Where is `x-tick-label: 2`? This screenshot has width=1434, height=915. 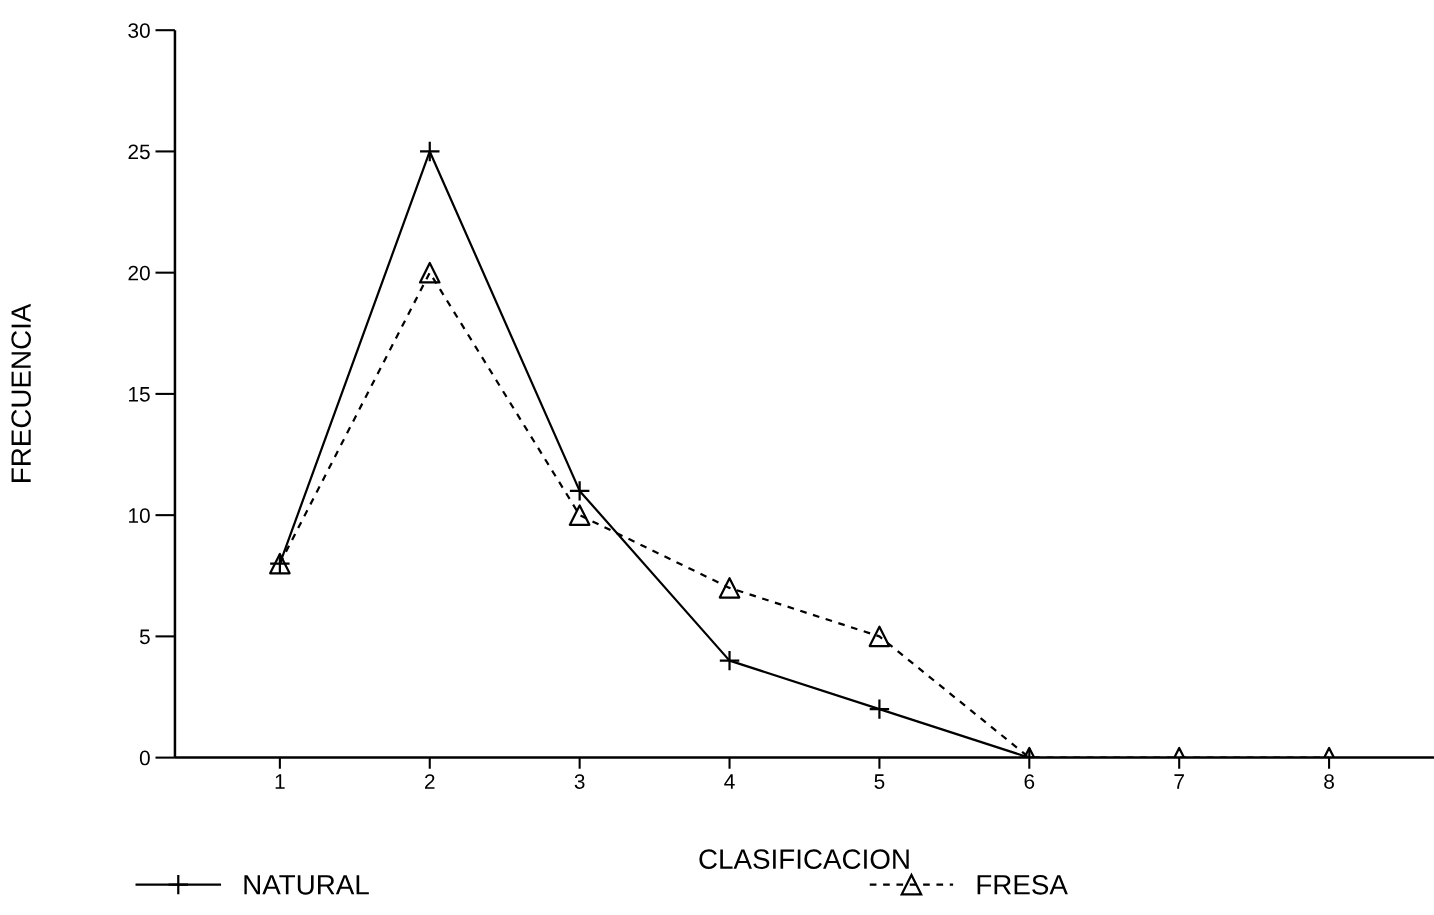 x-tick-label: 2 is located at coordinates (430, 781).